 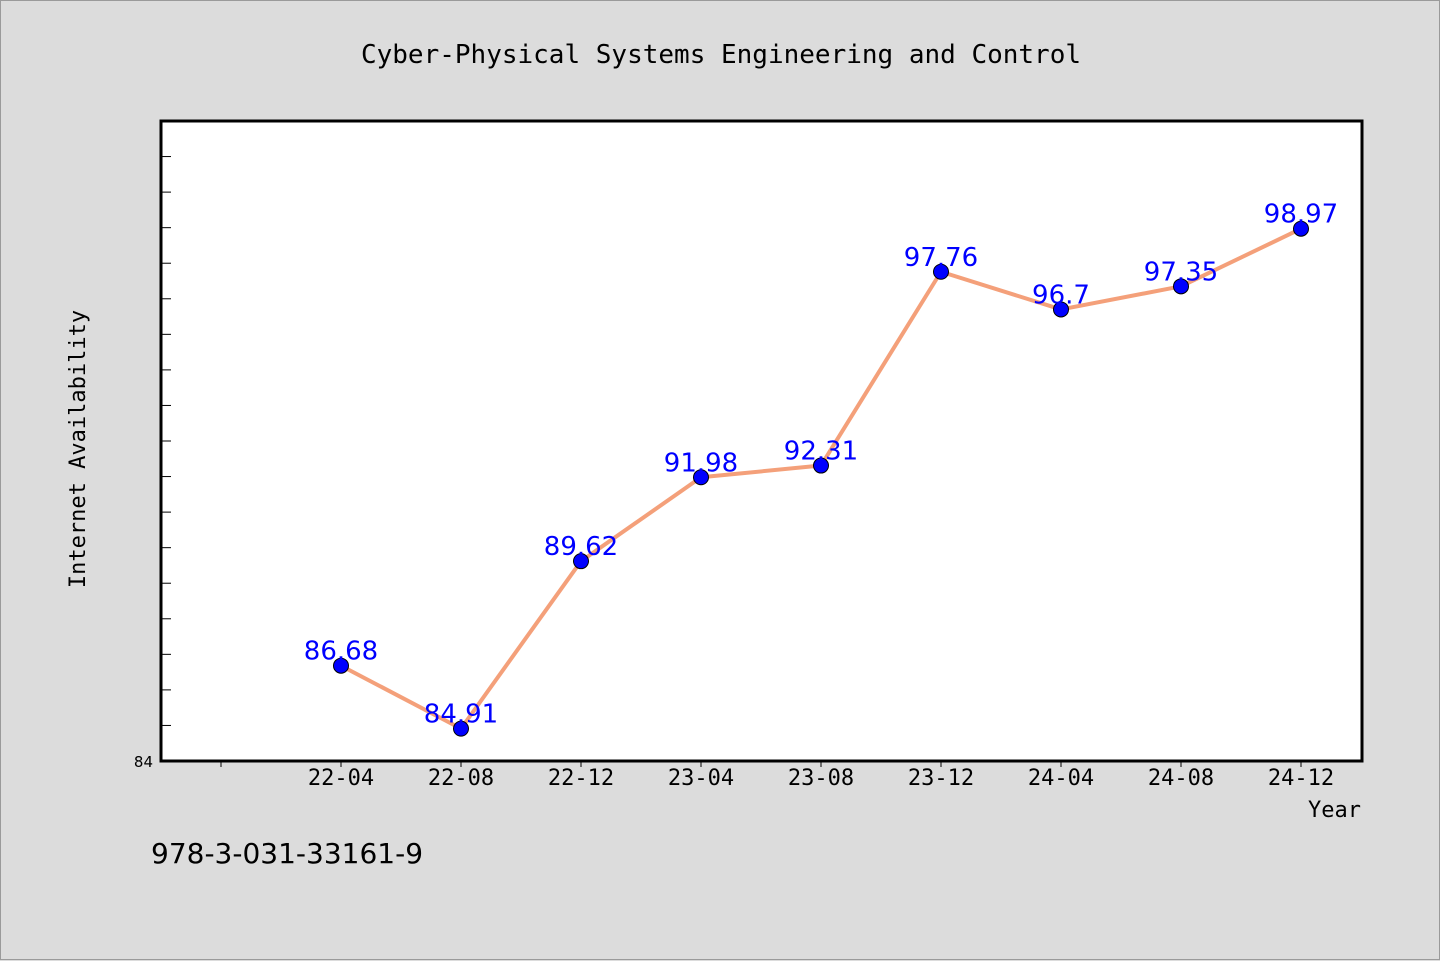 What do you see at coordinates (701, 778) in the screenshot?
I see `x-tick-label: 23-04` at bounding box center [701, 778].